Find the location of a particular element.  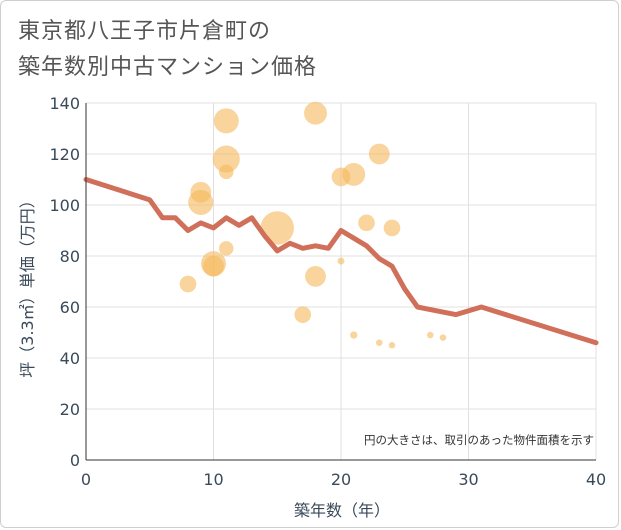

y-axis-title: 坪（3.3㎡）単価（万円） is located at coordinates (27, 284).